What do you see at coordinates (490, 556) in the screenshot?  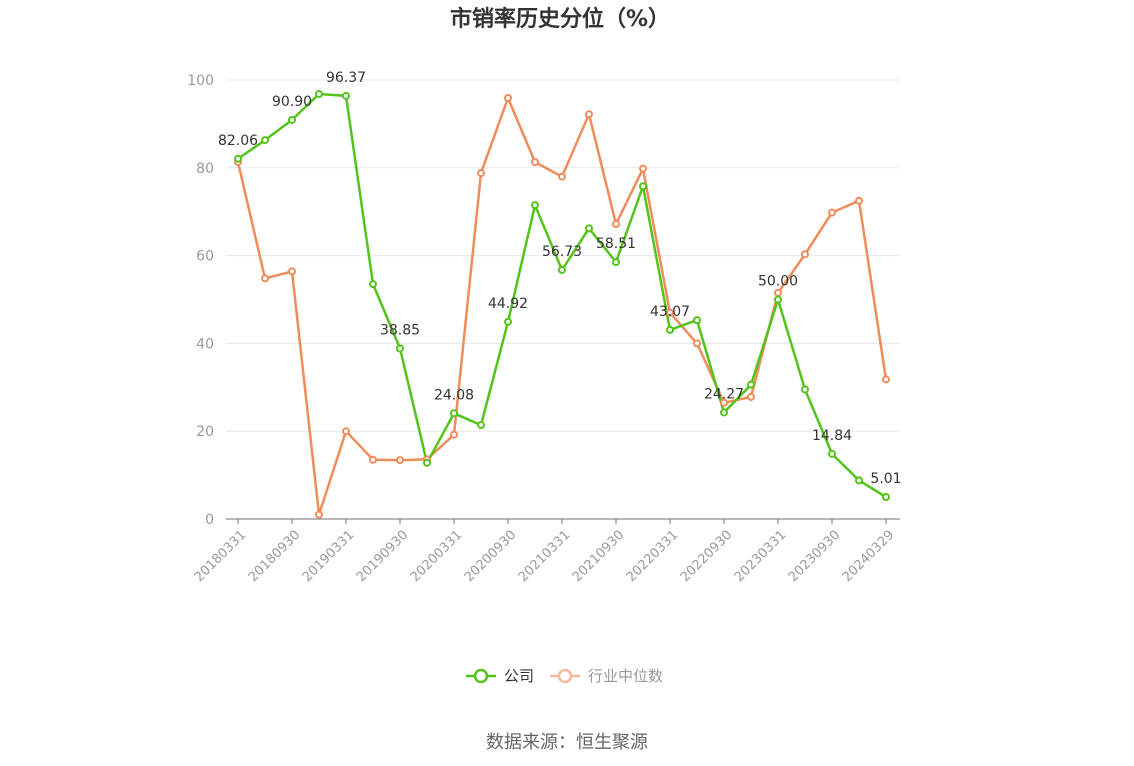 I see `x-tick-label: 20200930` at bounding box center [490, 556].